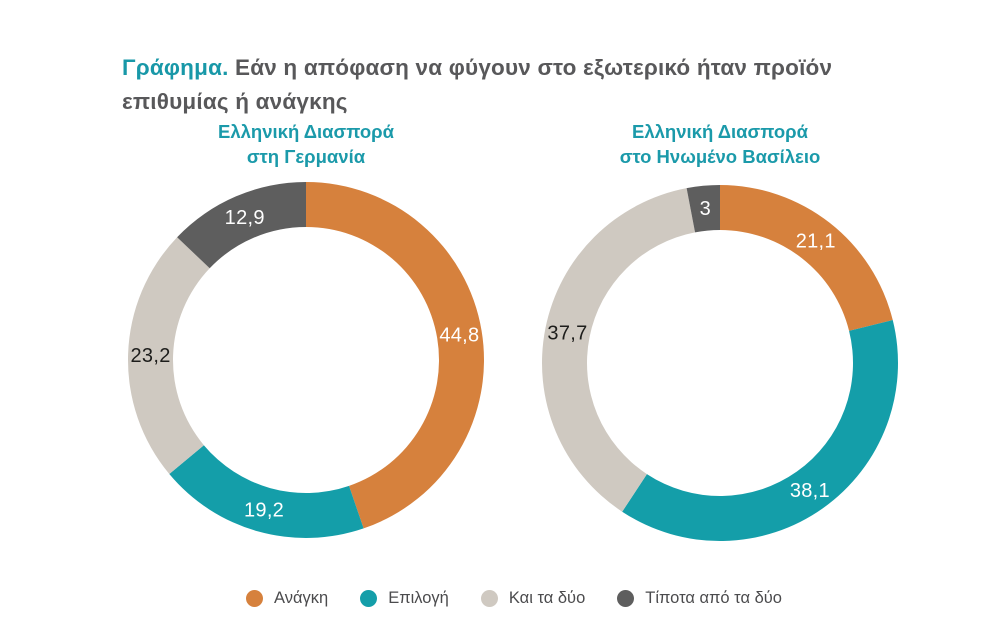  Describe the element at coordinates (301, 598) in the screenshot. I see `legend-label: Ανάγκη` at that location.